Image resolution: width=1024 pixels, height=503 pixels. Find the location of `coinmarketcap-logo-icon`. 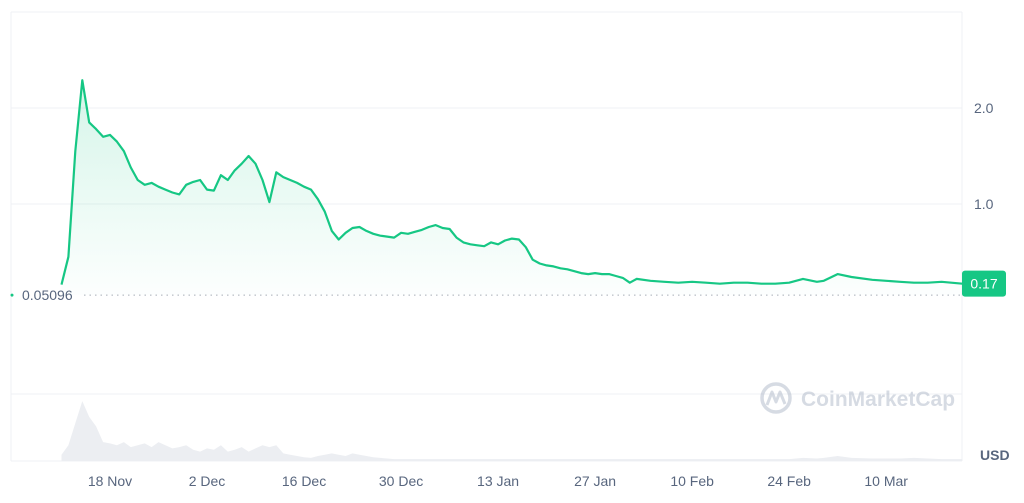

coinmarketcap-logo-icon is located at coordinates (776, 398).